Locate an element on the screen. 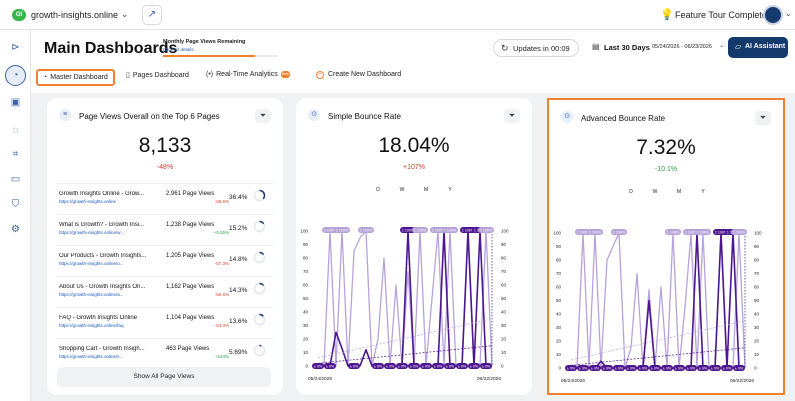  y-tick-label: 100 is located at coordinates (304, 231).